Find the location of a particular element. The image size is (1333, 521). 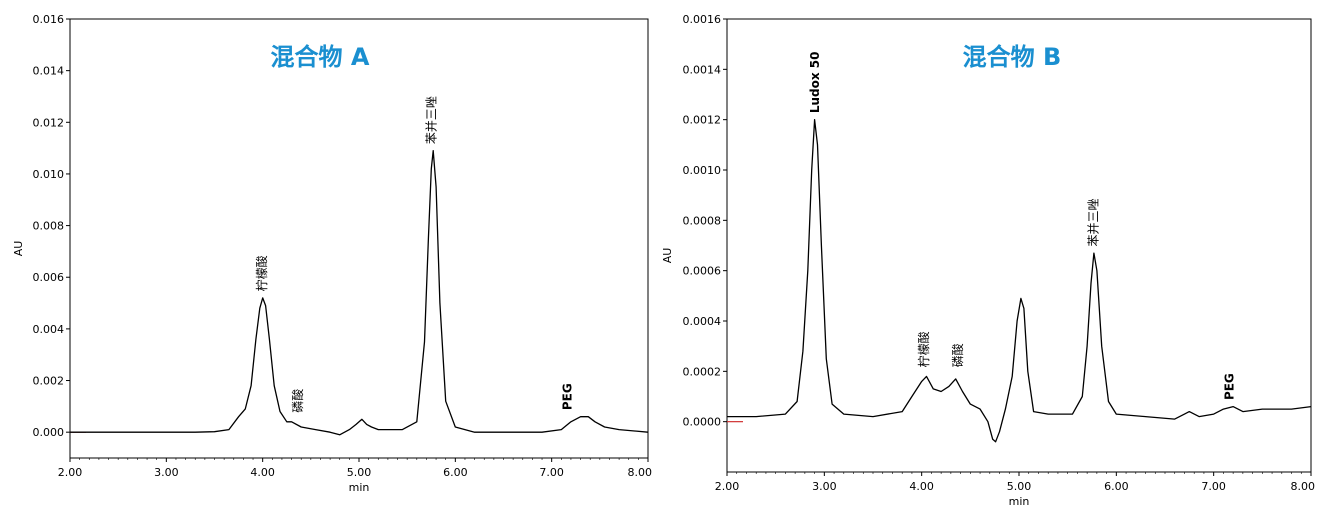

y-tick-label: 0.0002 is located at coordinates (702, 371).